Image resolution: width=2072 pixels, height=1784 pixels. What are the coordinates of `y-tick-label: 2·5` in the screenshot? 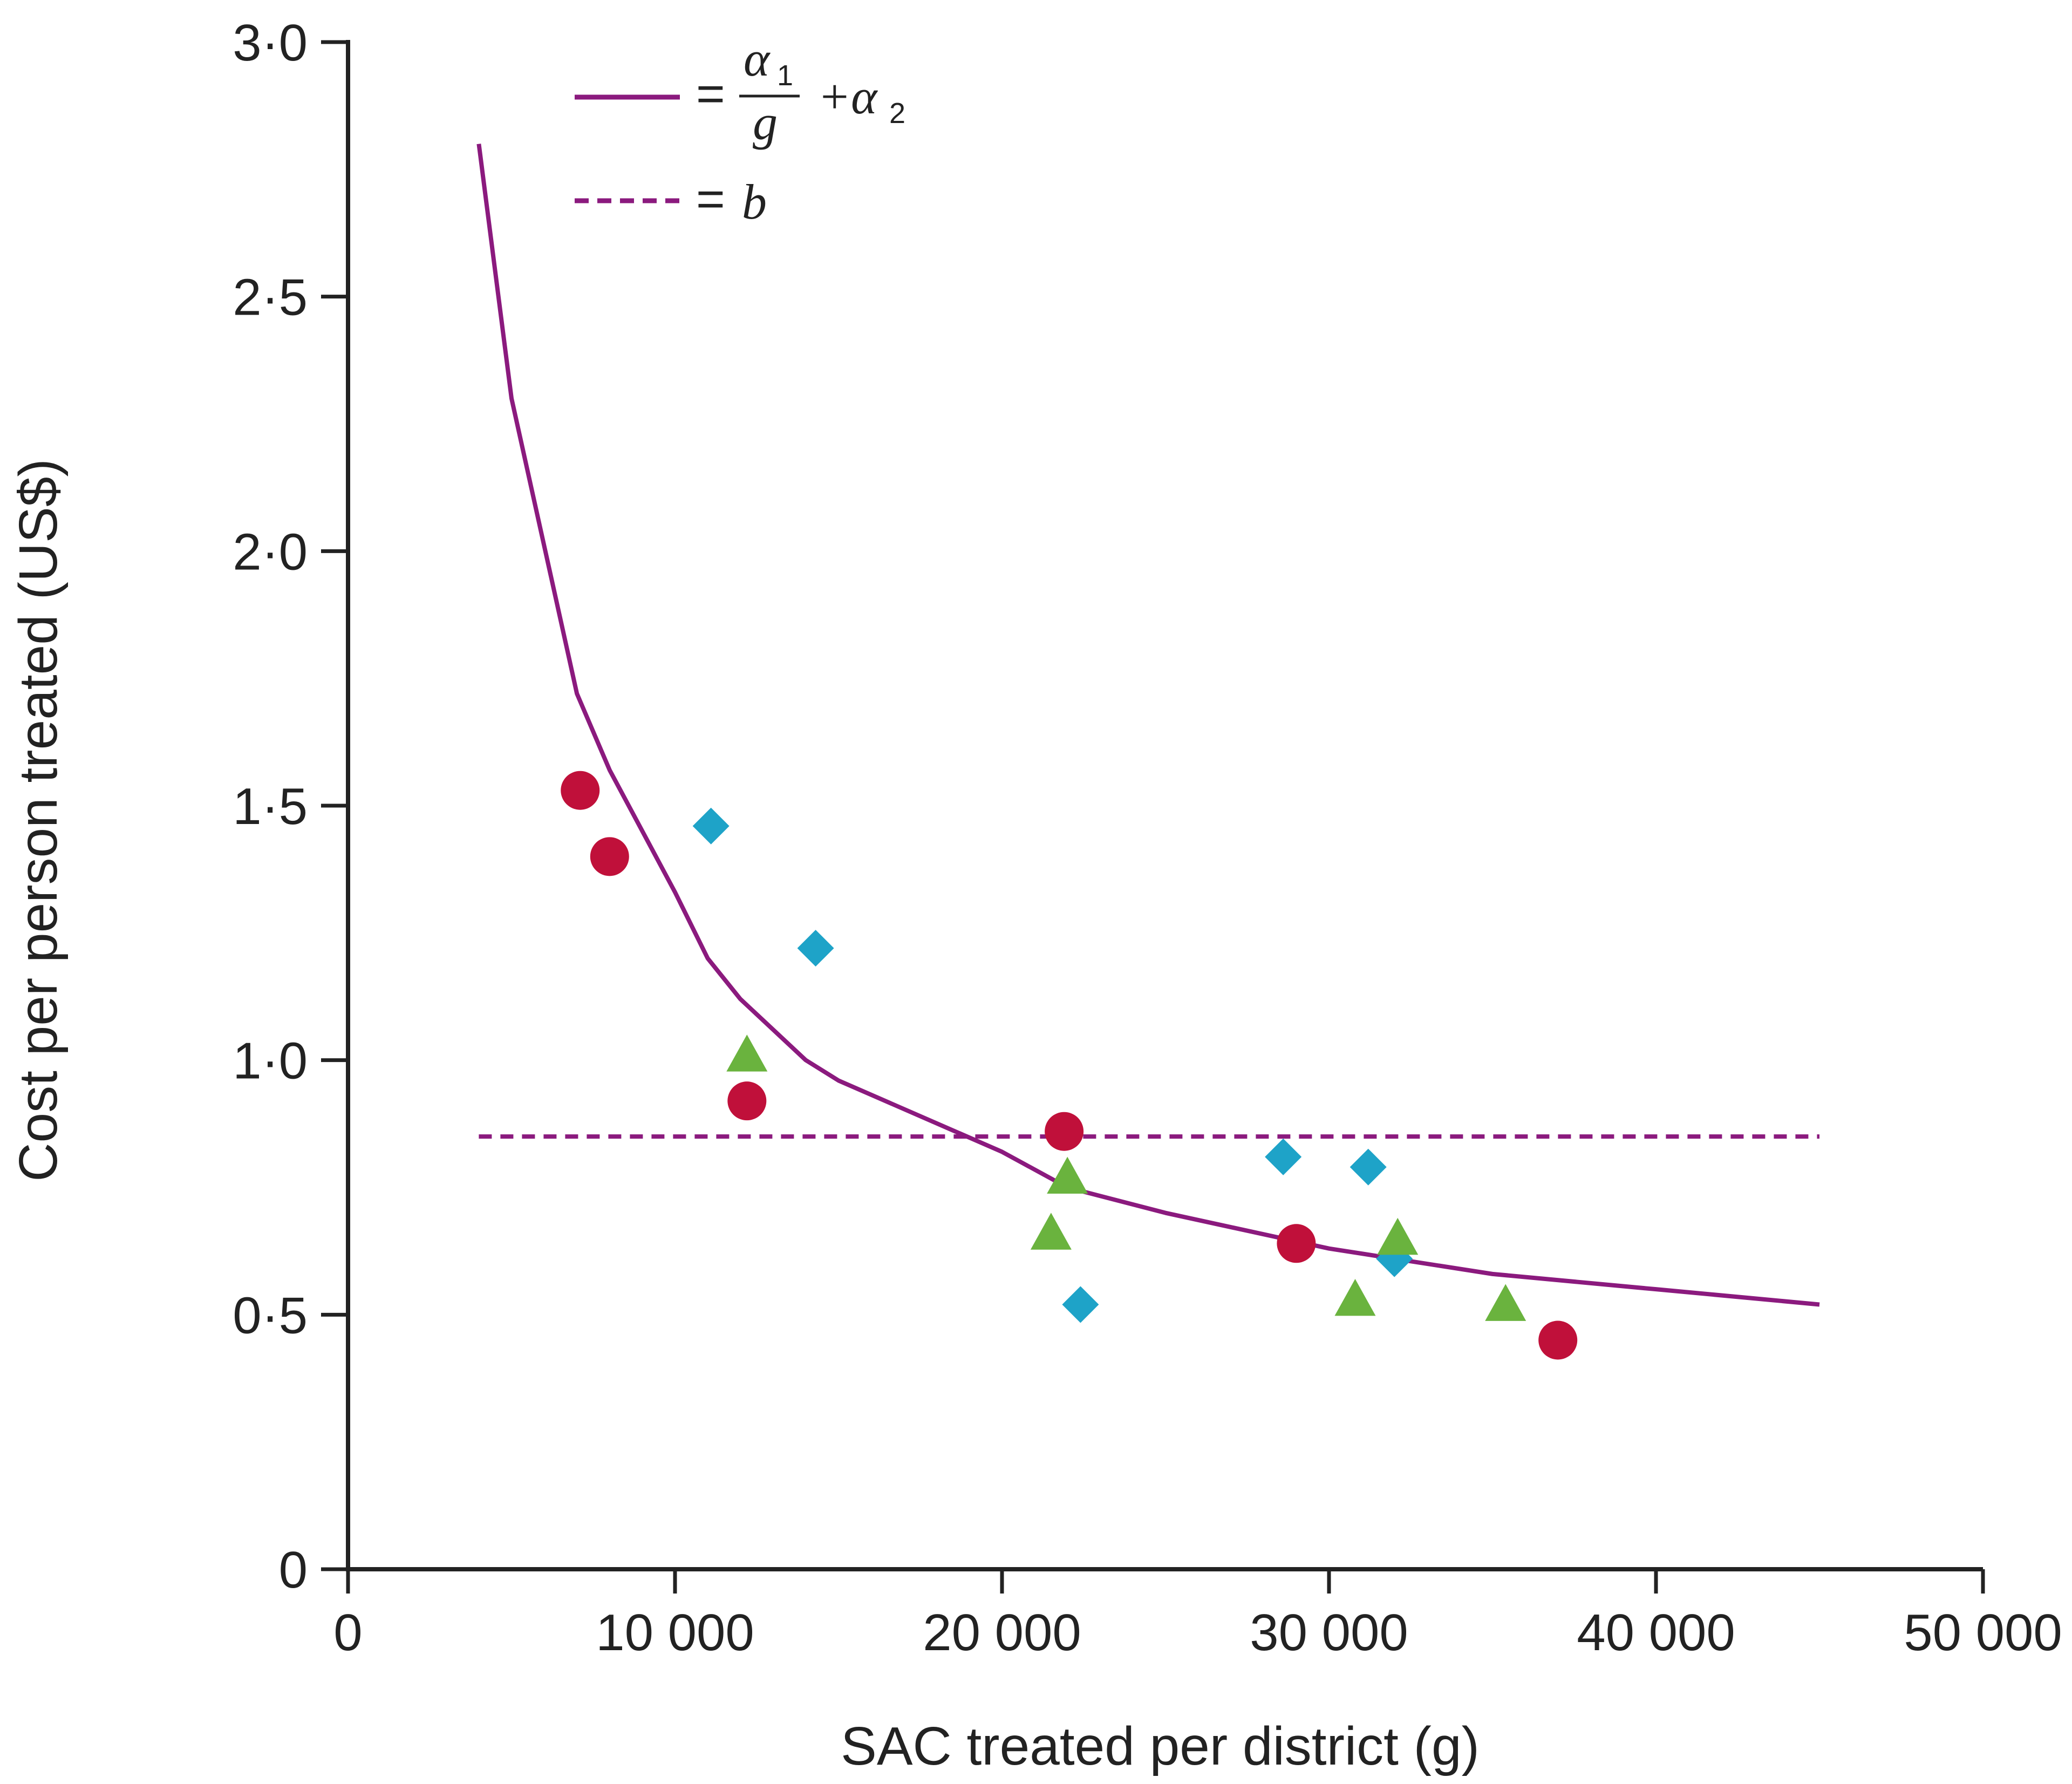 It's located at (270, 297).